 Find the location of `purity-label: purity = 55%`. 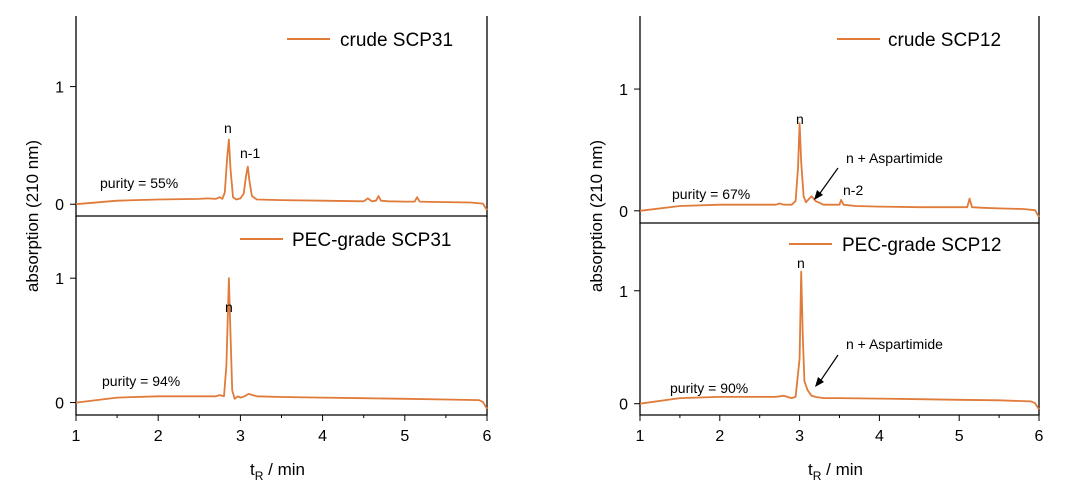

purity-label: purity = 55% is located at coordinates (139, 183).